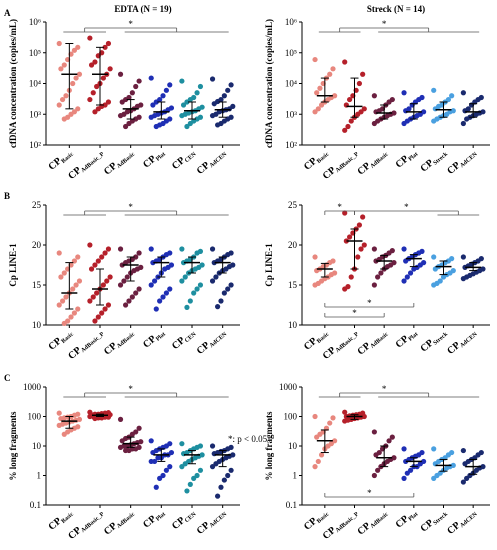  Describe the element at coordinates (293, 446) in the screenshot. I see `y-tick-label: 10` at that location.